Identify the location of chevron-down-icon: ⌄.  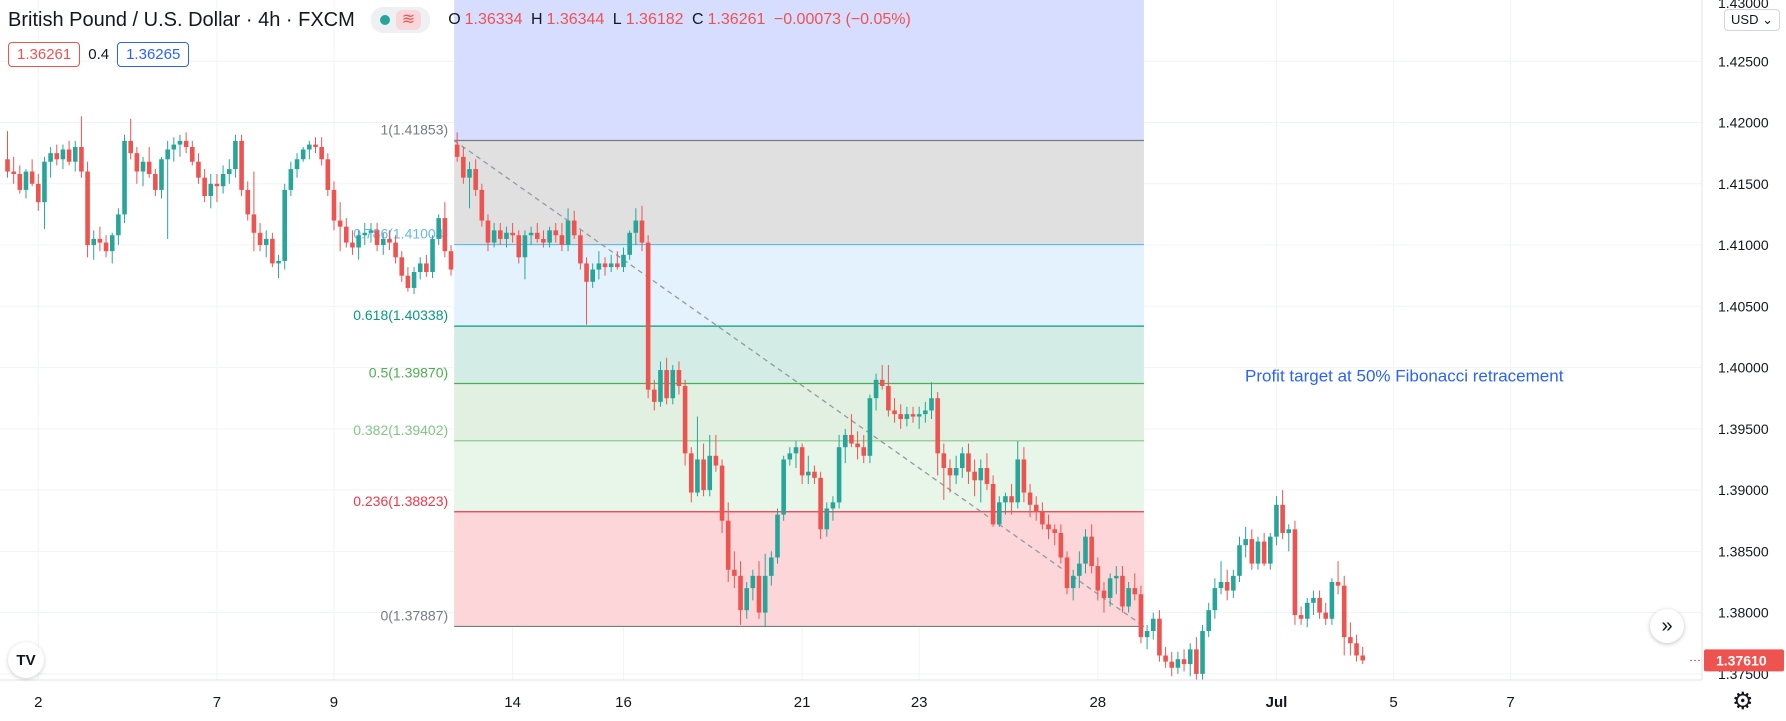
(1767, 19).